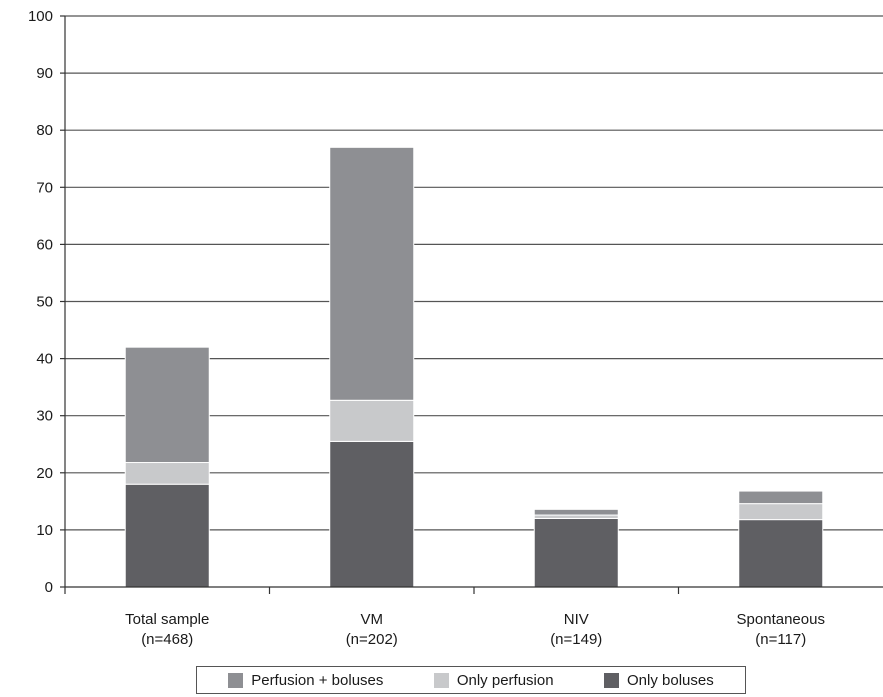 Image resolution: width=883 pixels, height=697 pixels. Describe the element at coordinates (44, 130) in the screenshot. I see `y-tick-label: 80` at that location.